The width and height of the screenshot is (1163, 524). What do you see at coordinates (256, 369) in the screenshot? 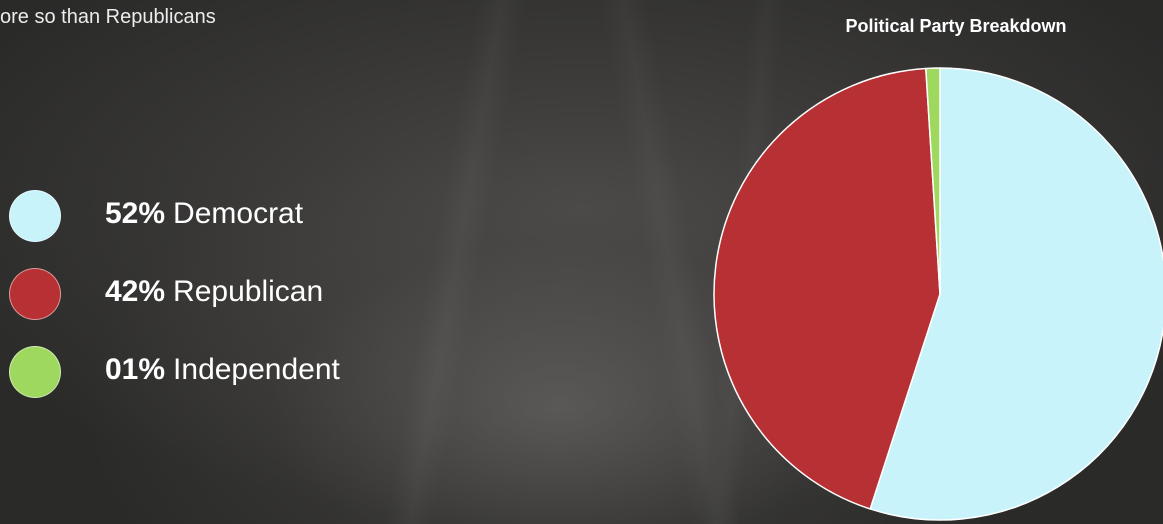
I see `legend-name-independent: Independent` at bounding box center [256, 369].